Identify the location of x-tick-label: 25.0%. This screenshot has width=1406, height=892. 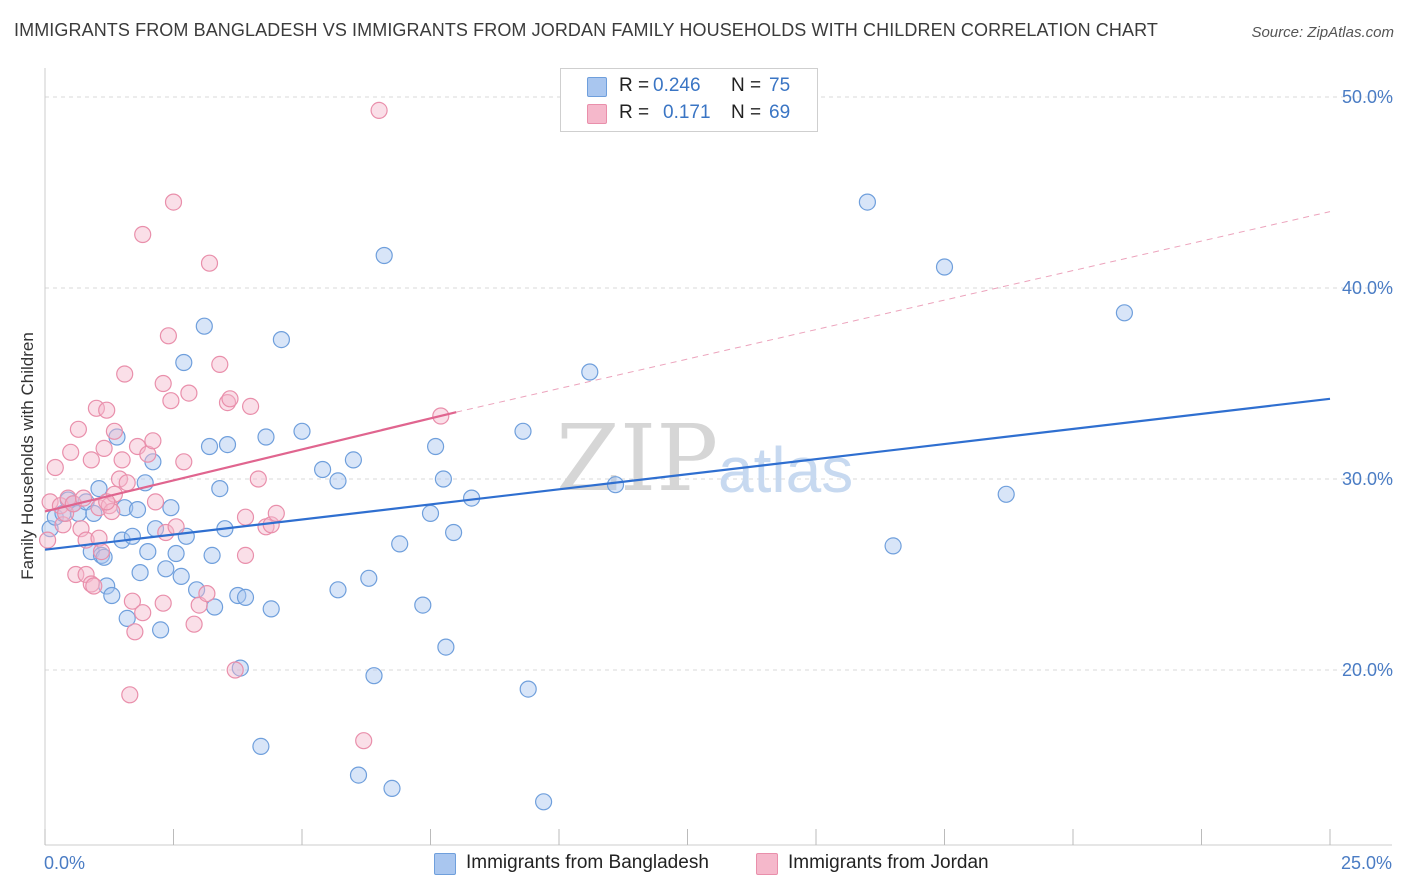
(1366, 863).